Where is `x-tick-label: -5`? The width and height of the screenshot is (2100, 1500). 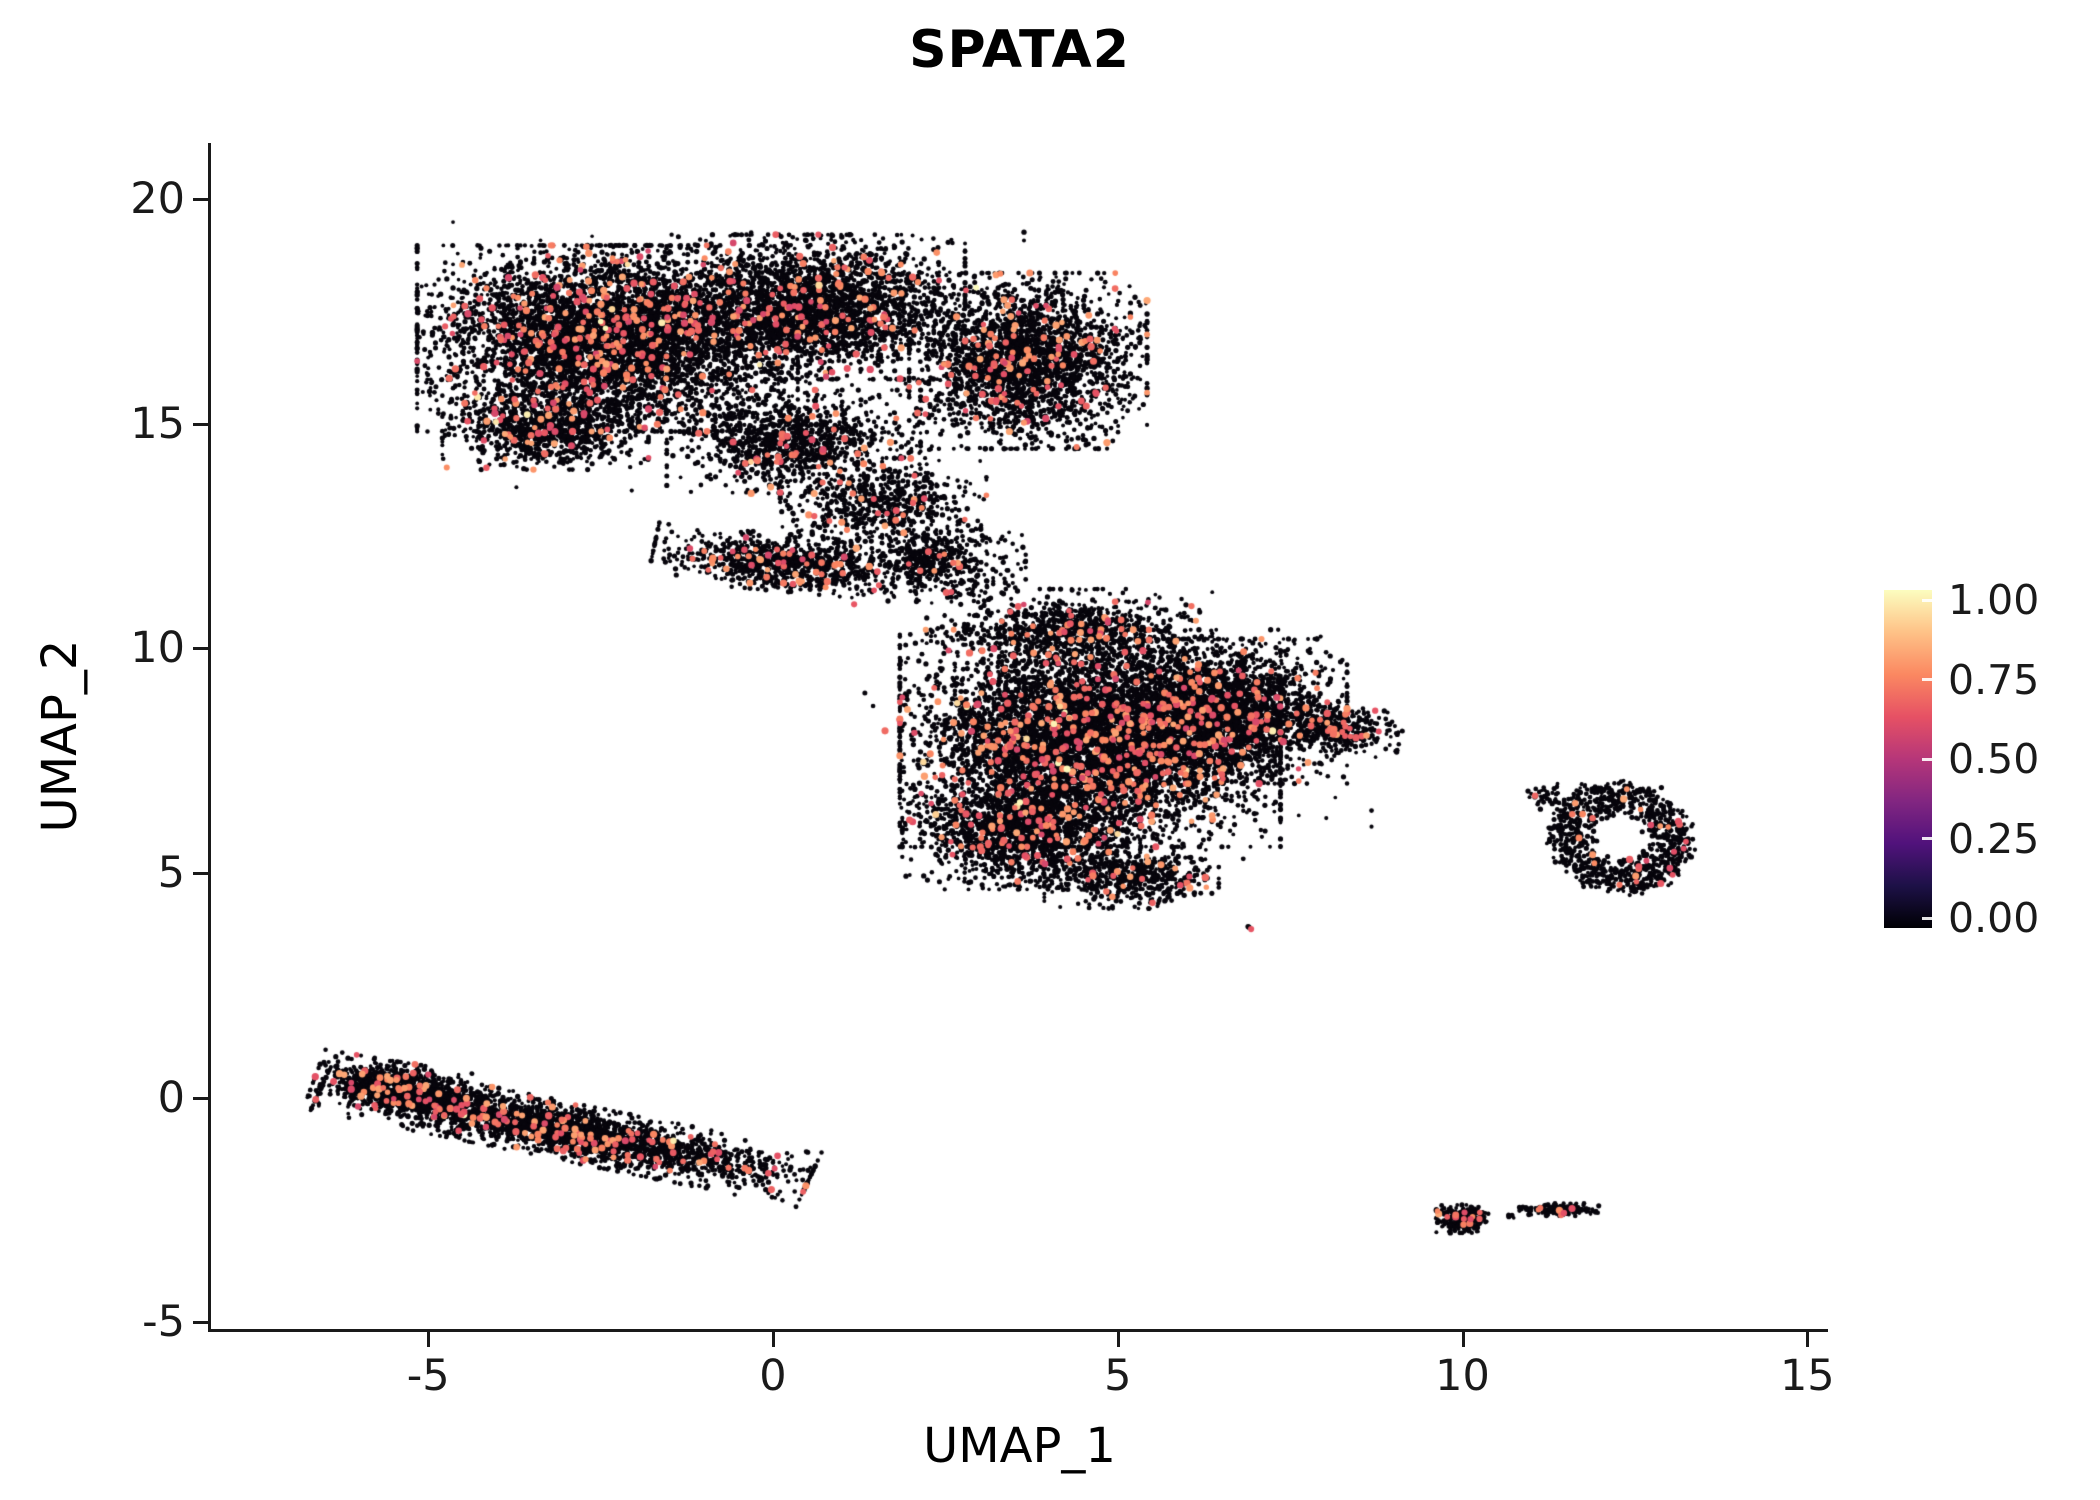 x-tick-label: -5 is located at coordinates (428, 1376).